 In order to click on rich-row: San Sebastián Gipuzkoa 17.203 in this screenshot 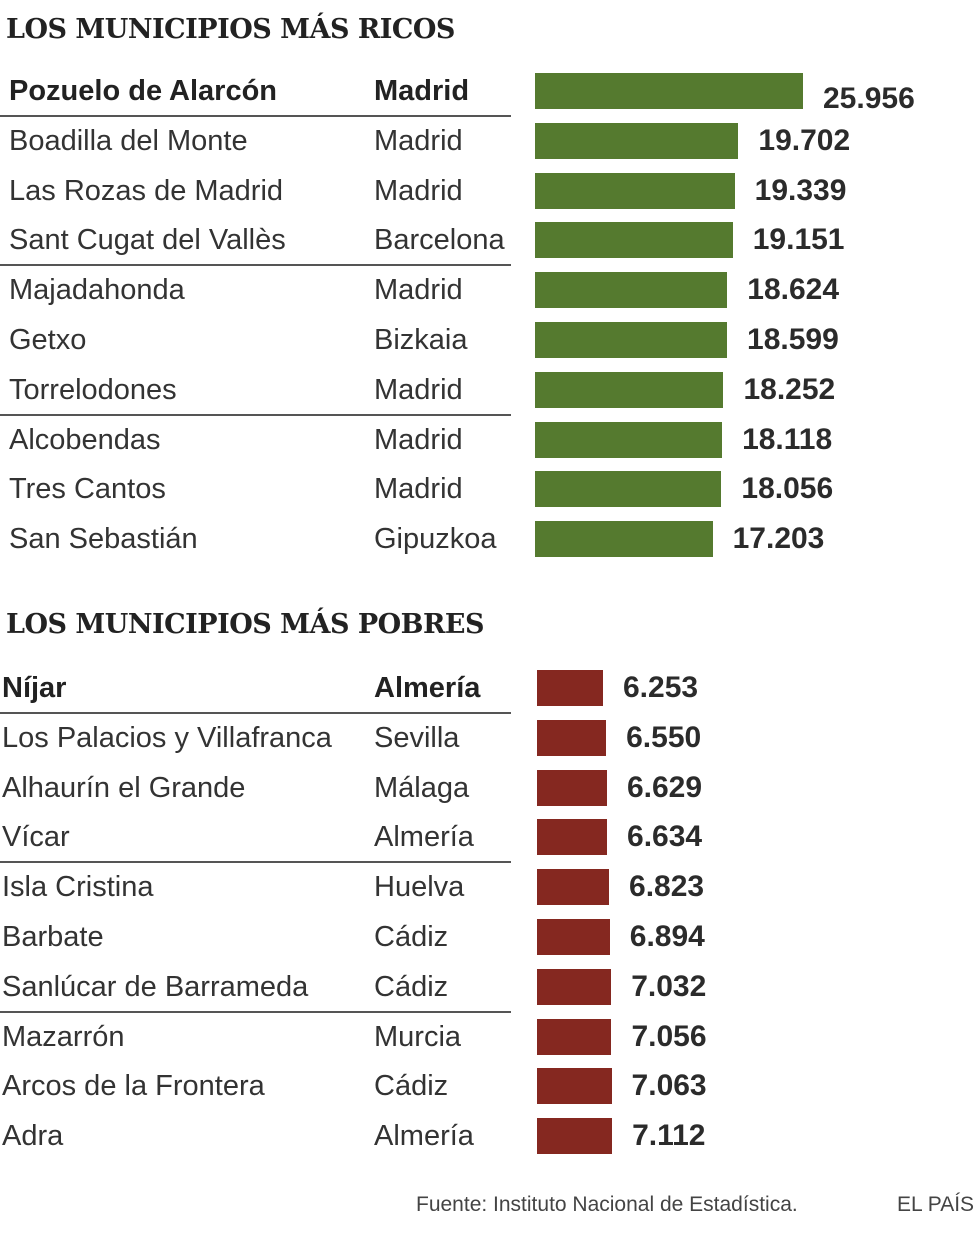, I will do `click(490, 539)`.